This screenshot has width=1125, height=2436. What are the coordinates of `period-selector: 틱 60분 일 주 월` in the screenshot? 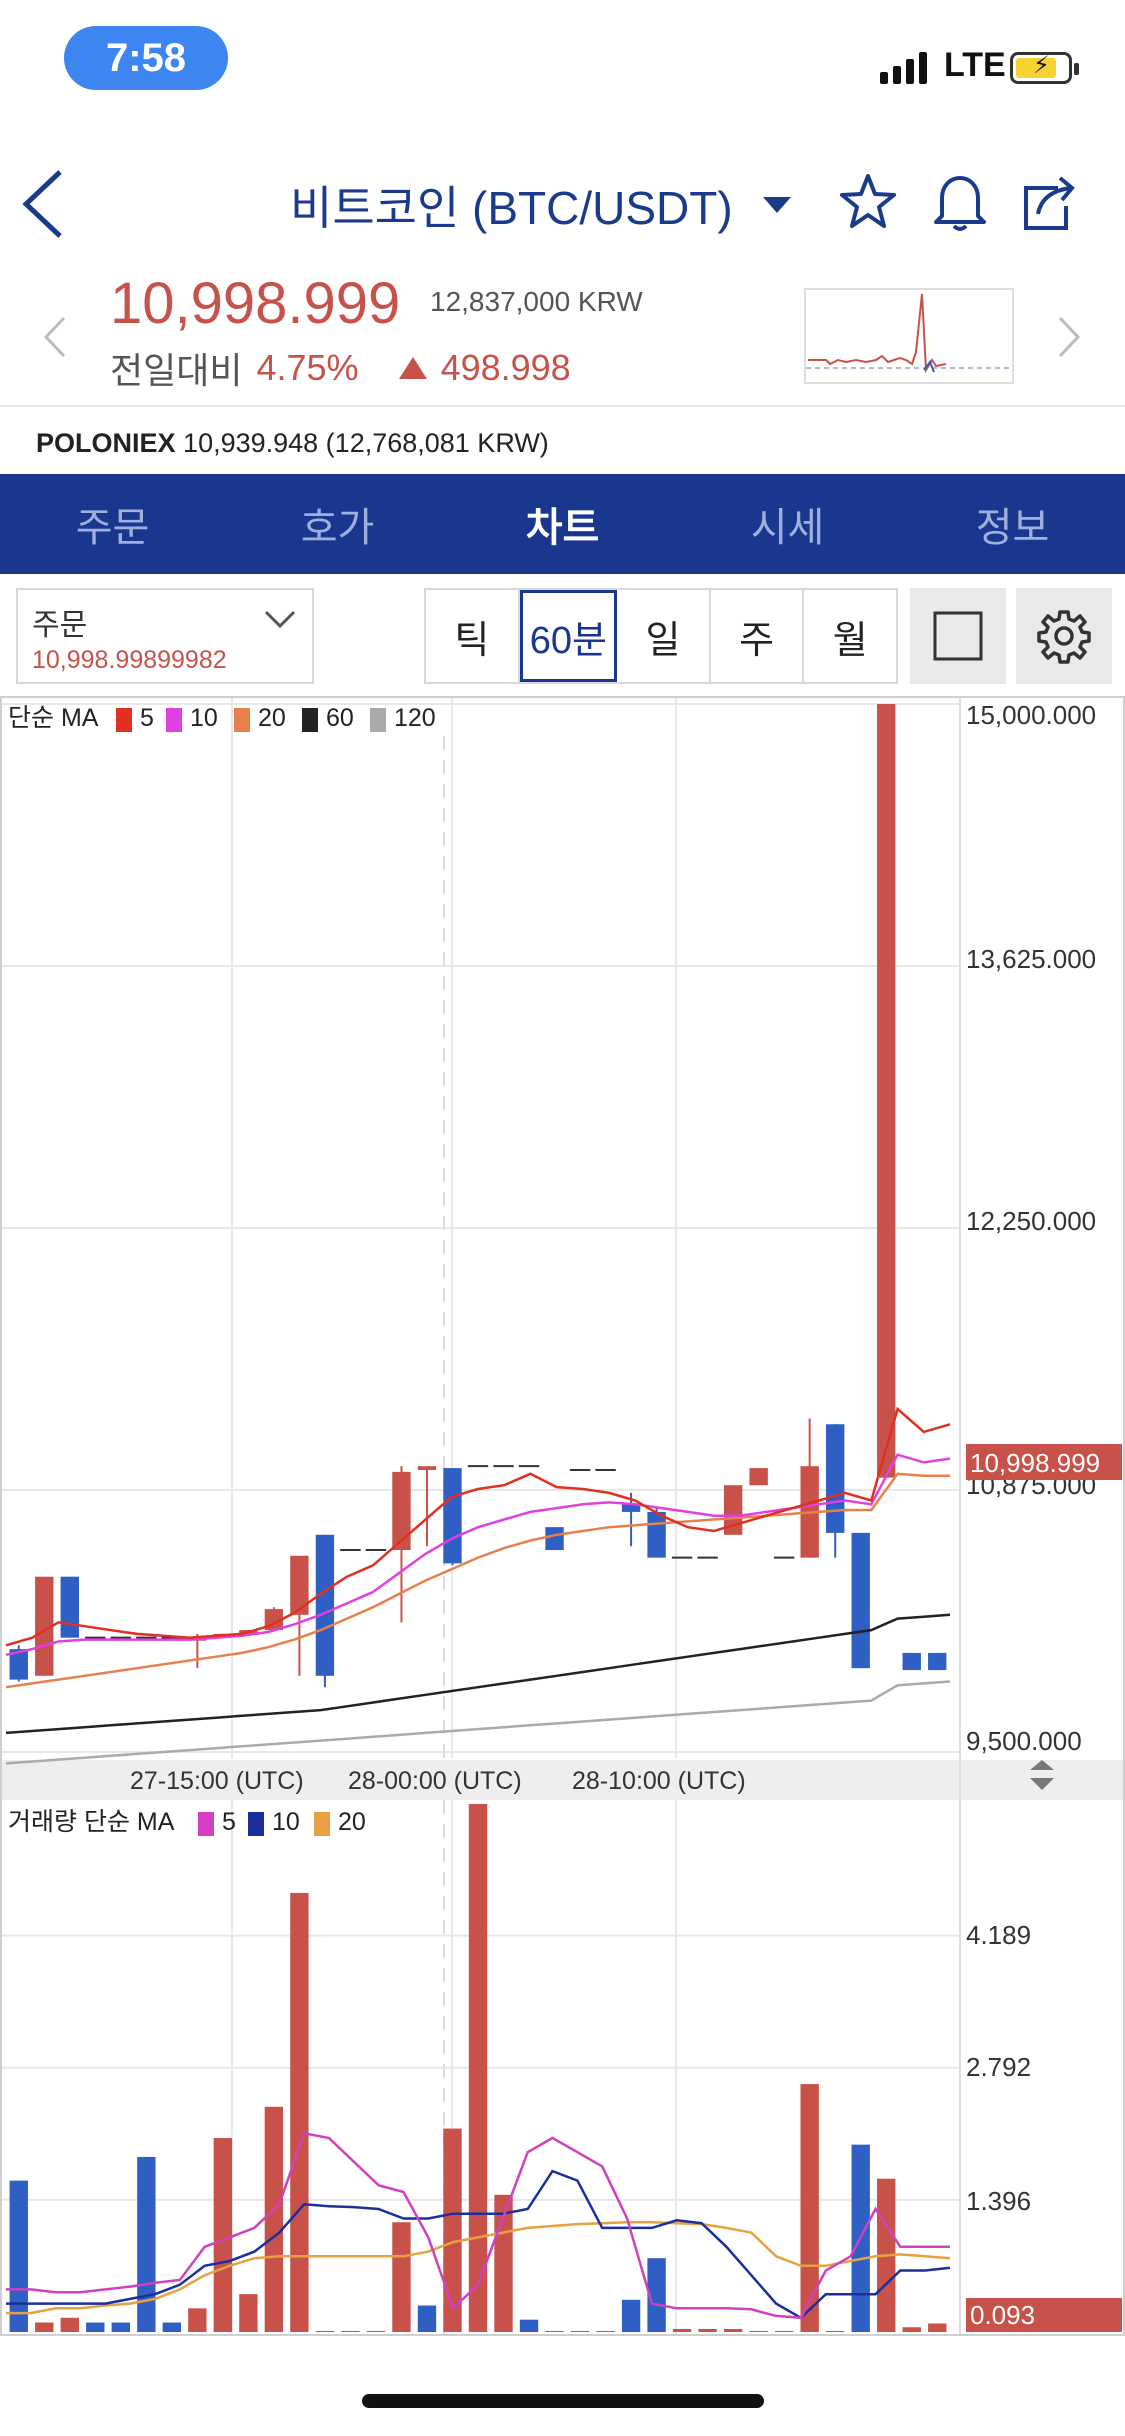 It's located at (661, 636).